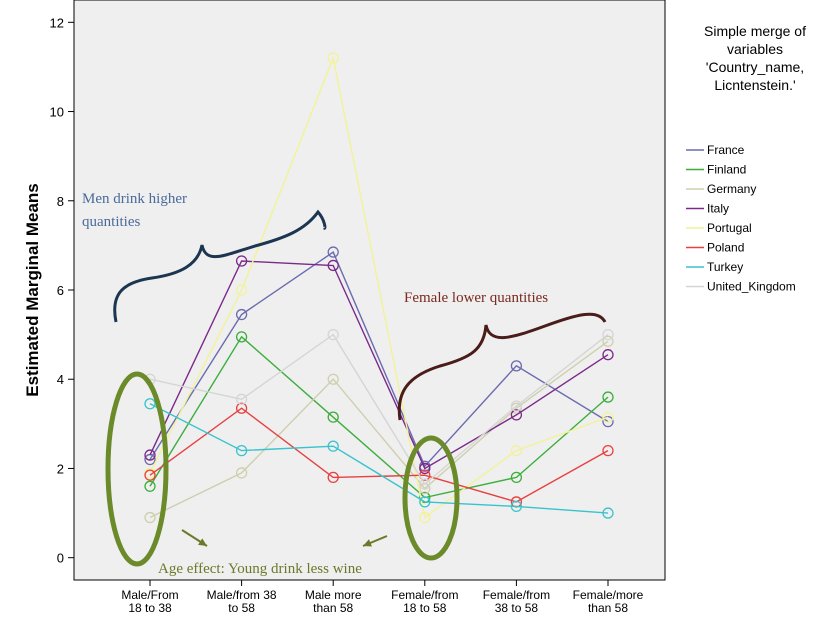  Describe the element at coordinates (260, 569) in the screenshot. I see `annotation-age-effect: Age effect: Young drink less wine` at that location.